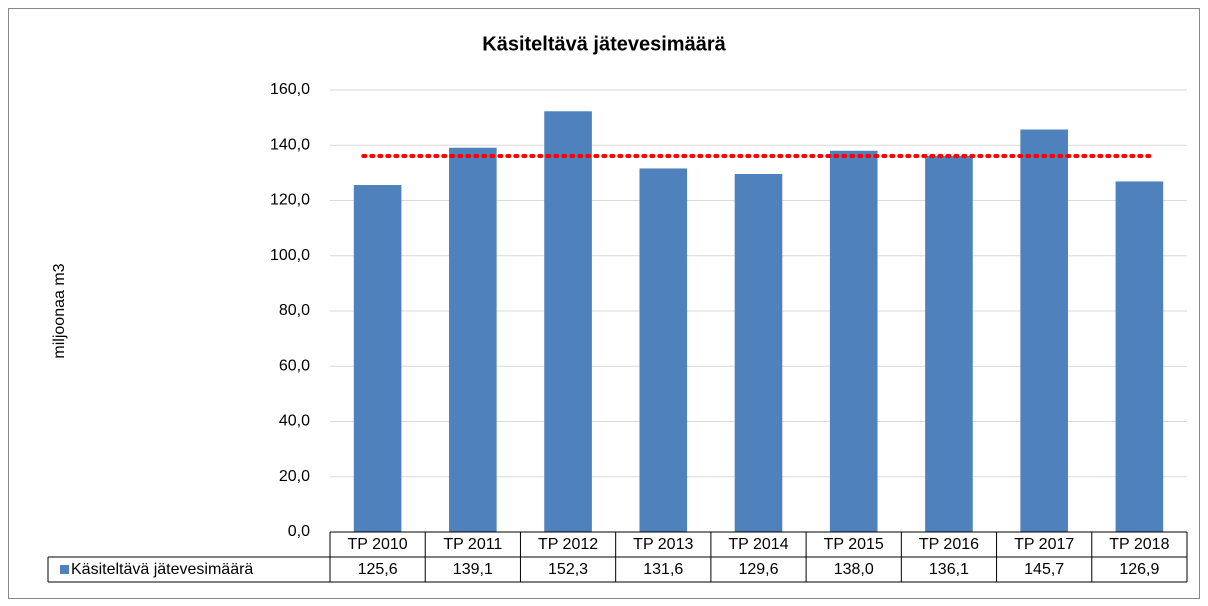  I want to click on data-label: 129,6, so click(758, 569).